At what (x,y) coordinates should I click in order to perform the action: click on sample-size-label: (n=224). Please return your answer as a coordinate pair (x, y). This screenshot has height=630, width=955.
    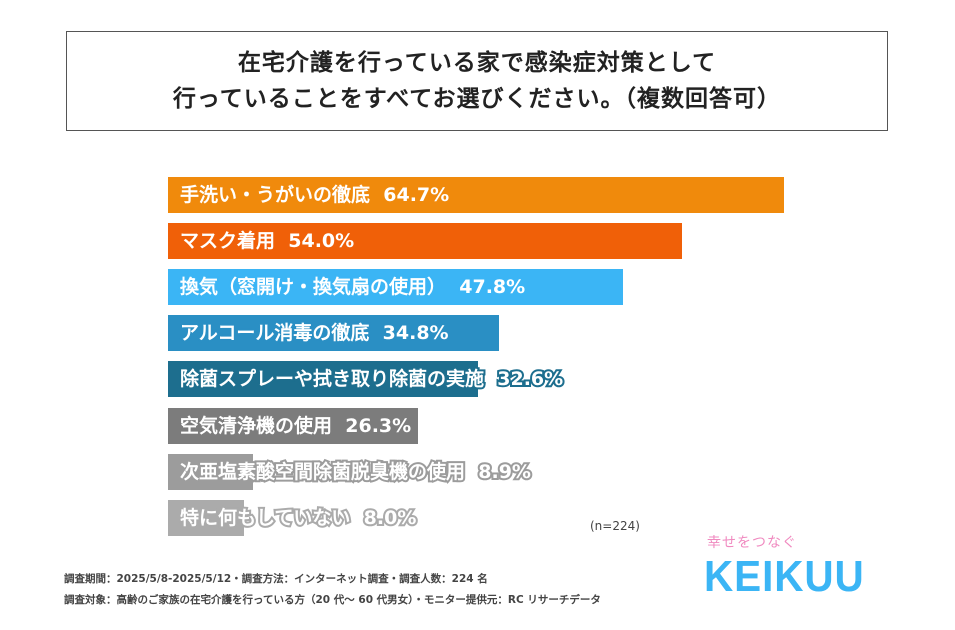
    Looking at the image, I should click on (615, 526).